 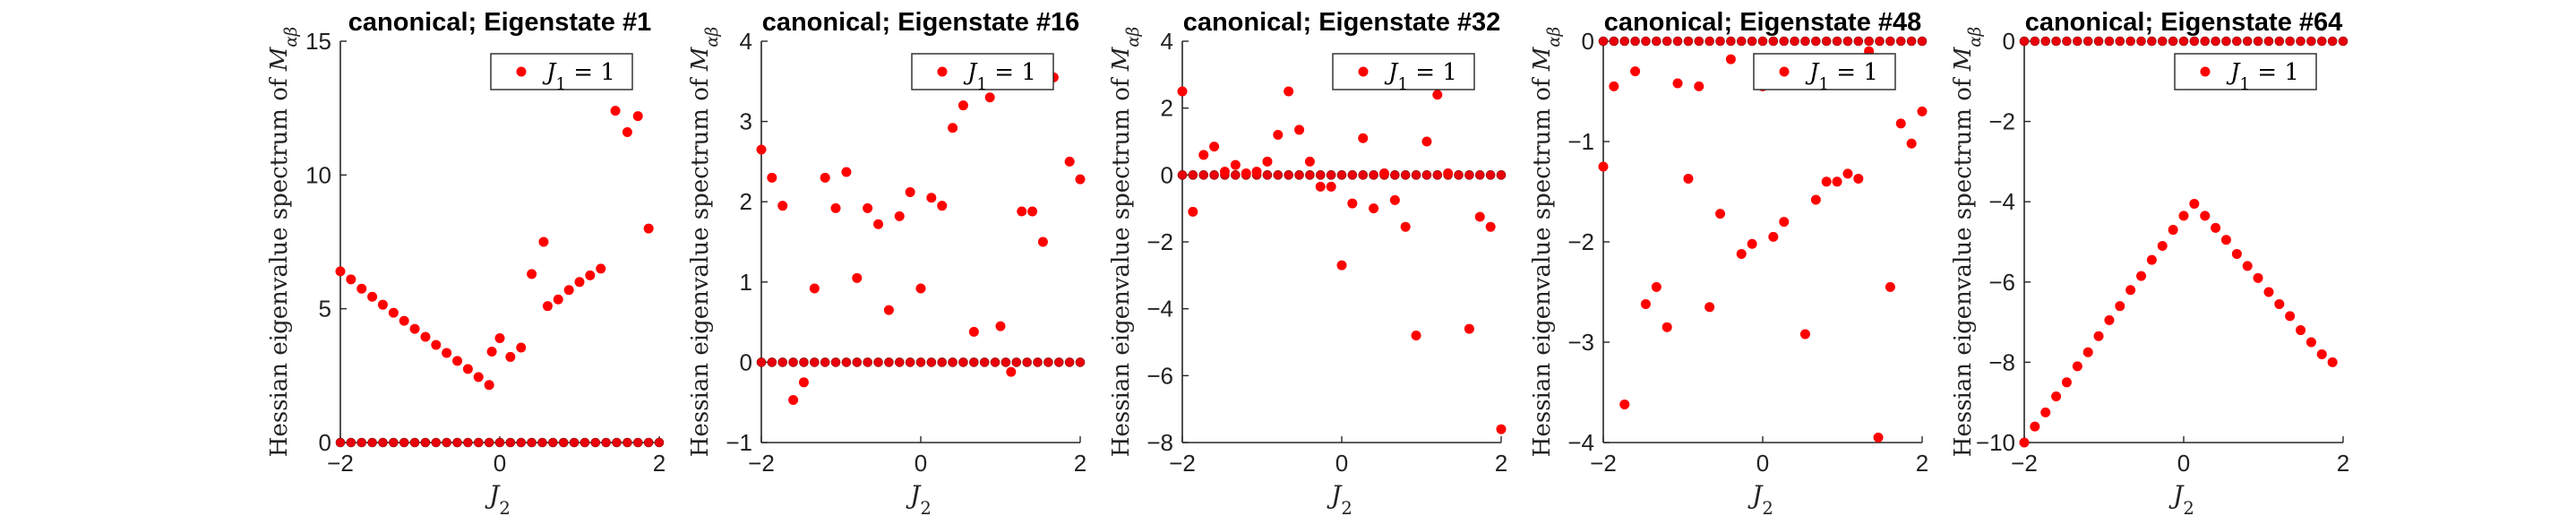 What do you see at coordinates (746, 121) in the screenshot?
I see `y-tick-label: 3` at bounding box center [746, 121].